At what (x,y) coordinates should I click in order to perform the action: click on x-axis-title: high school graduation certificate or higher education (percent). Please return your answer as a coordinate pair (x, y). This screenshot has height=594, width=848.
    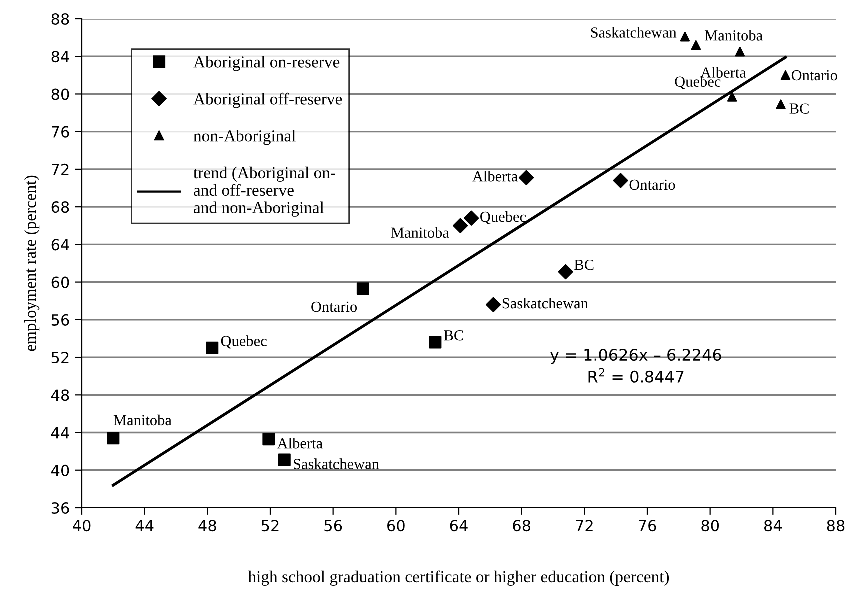
    Looking at the image, I should click on (459, 578).